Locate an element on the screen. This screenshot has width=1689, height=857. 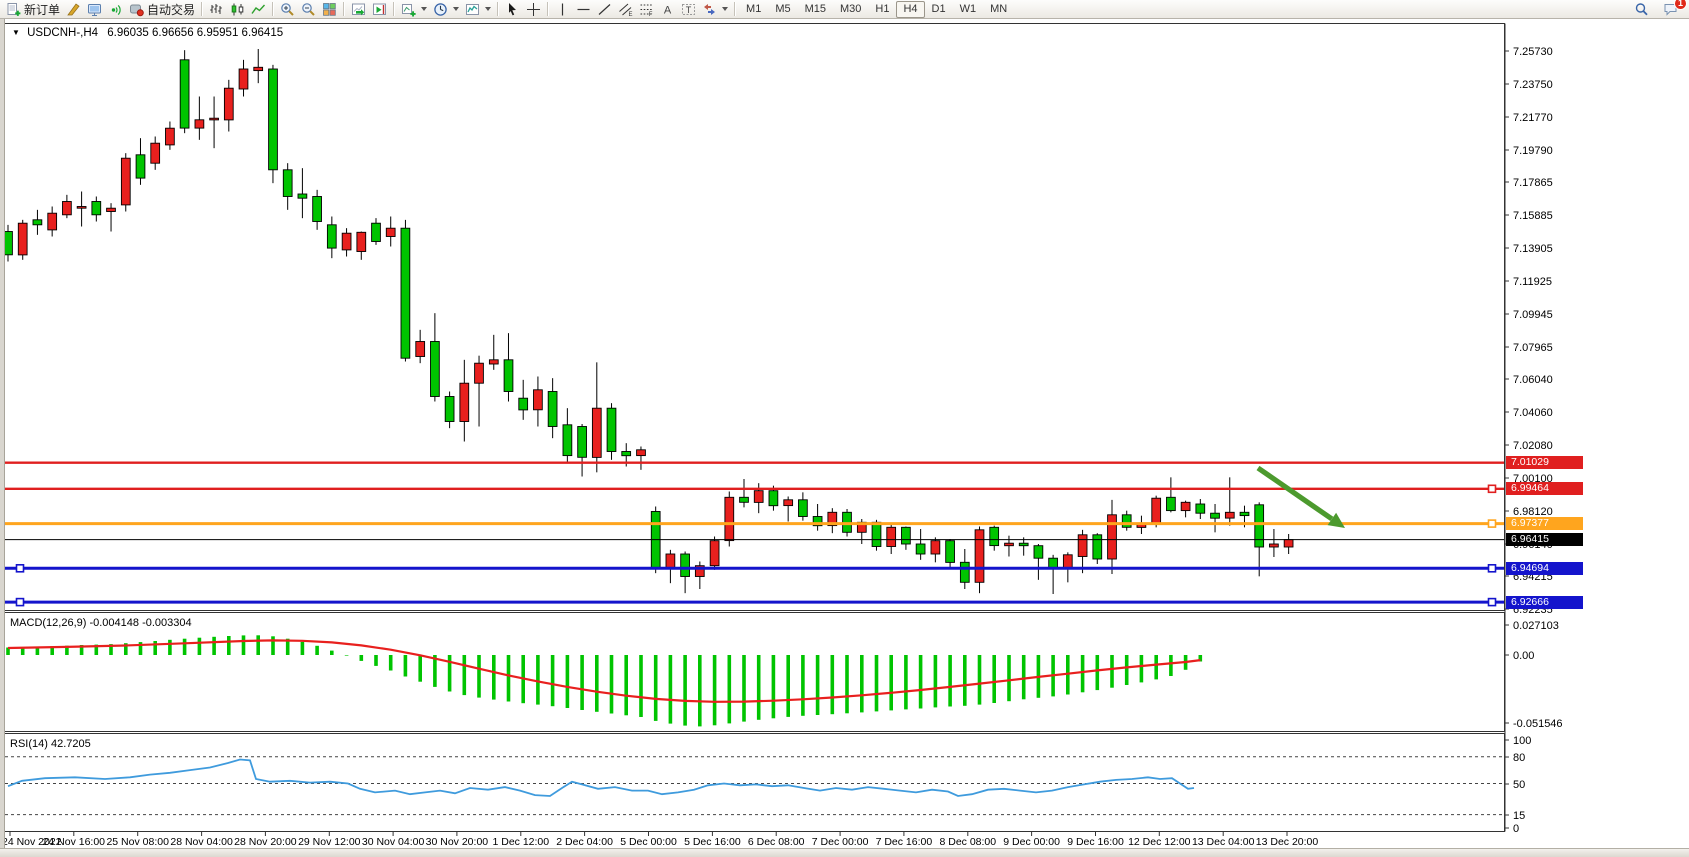
channel-button: E is located at coordinates (625, 9).